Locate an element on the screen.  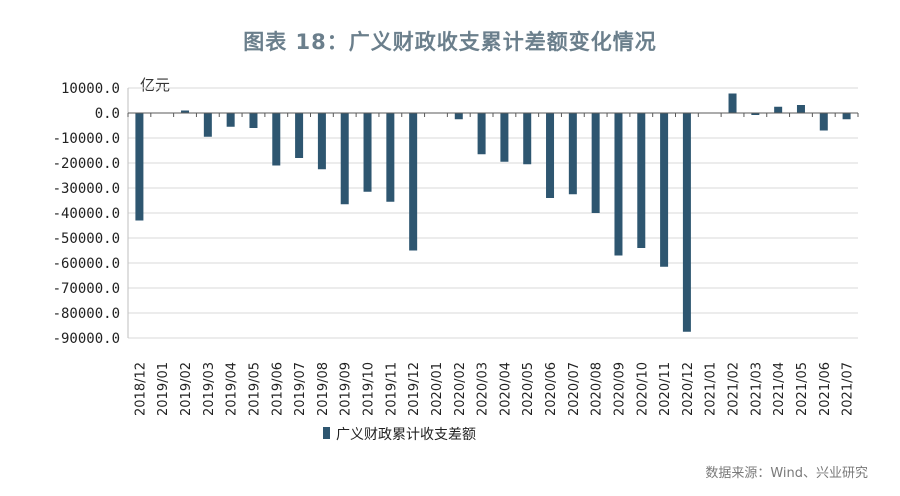
x-tick-label: 2019/04 is located at coordinates (232, 389).